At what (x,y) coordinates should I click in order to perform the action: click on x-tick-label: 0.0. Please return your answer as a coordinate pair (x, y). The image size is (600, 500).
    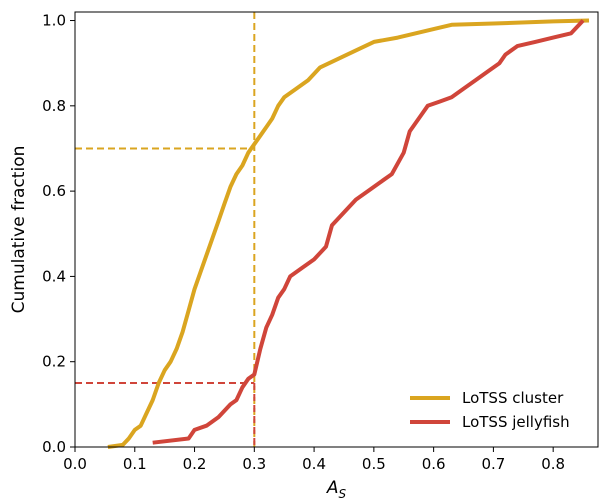
    Looking at the image, I should click on (75, 464).